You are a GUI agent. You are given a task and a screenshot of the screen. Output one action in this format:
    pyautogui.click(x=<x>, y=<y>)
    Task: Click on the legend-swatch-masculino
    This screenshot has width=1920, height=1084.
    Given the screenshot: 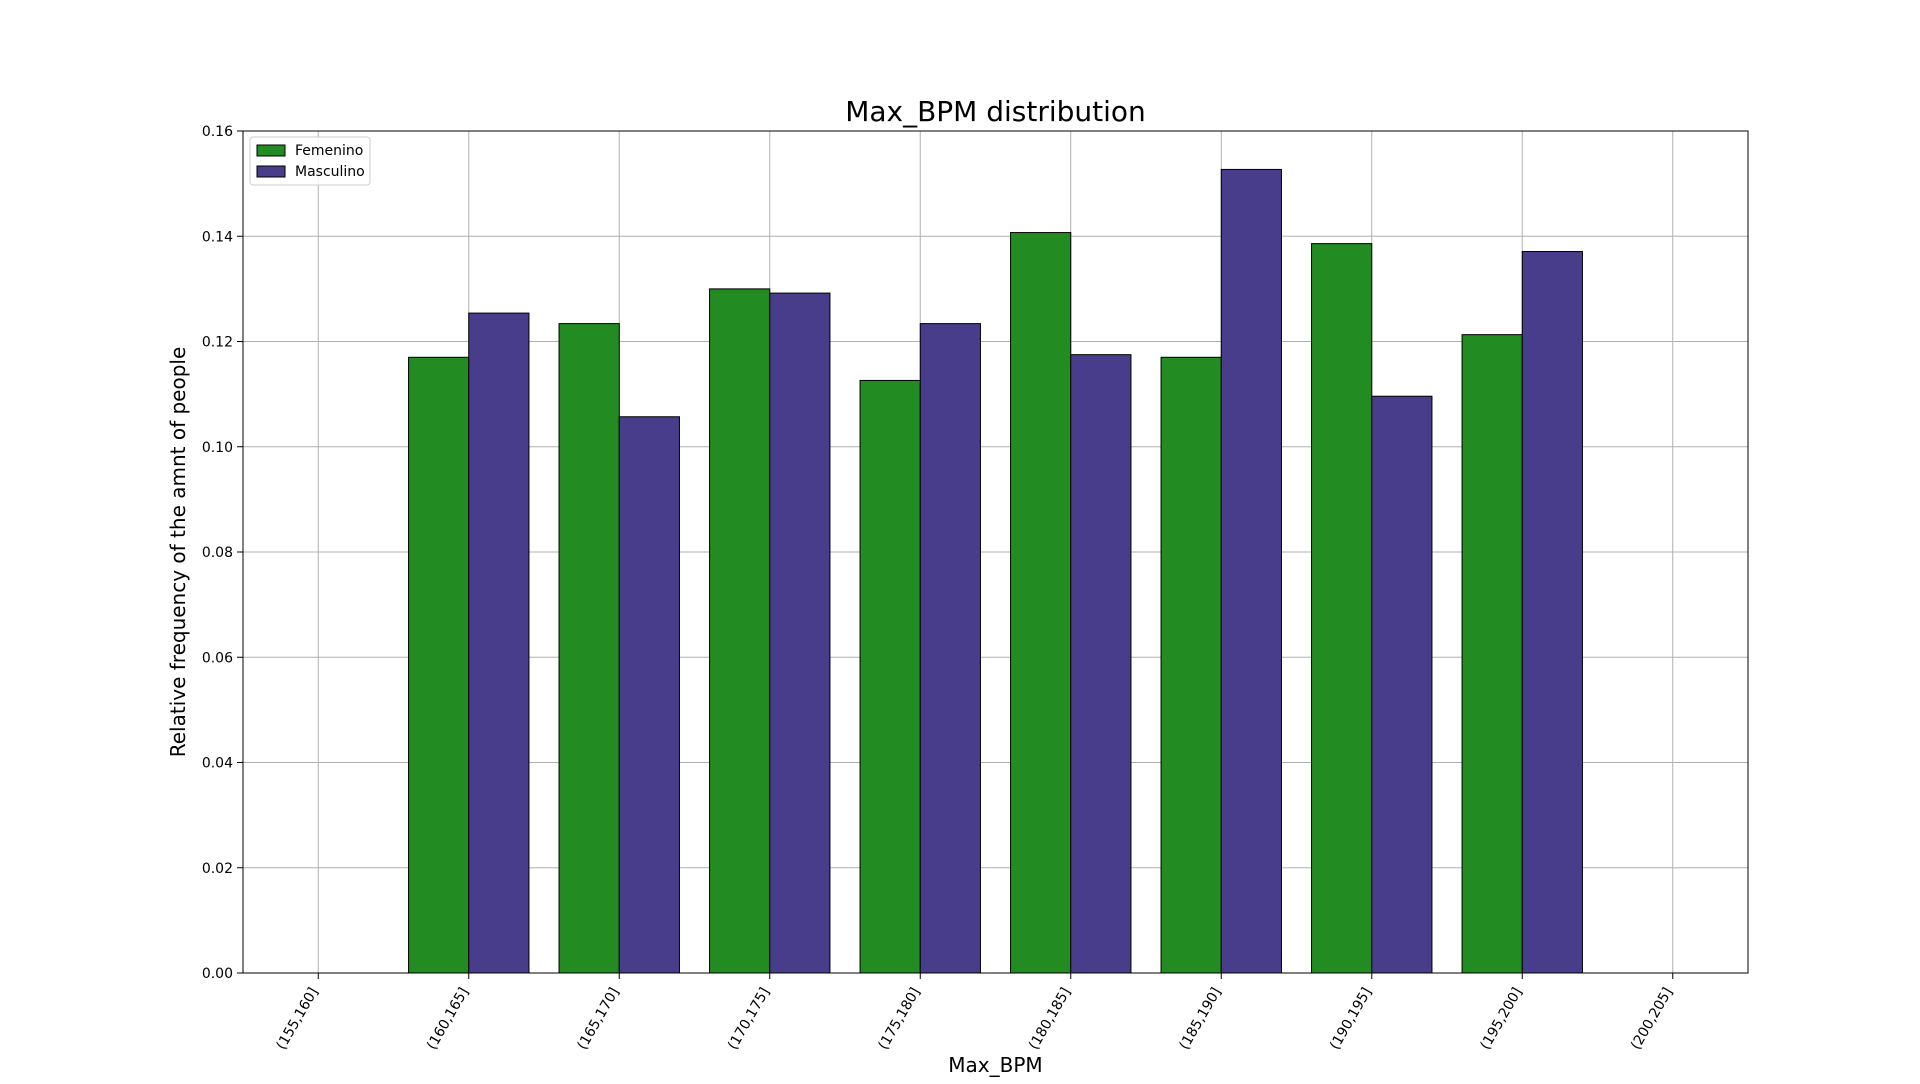 What is the action you would take?
    pyautogui.click(x=271, y=171)
    